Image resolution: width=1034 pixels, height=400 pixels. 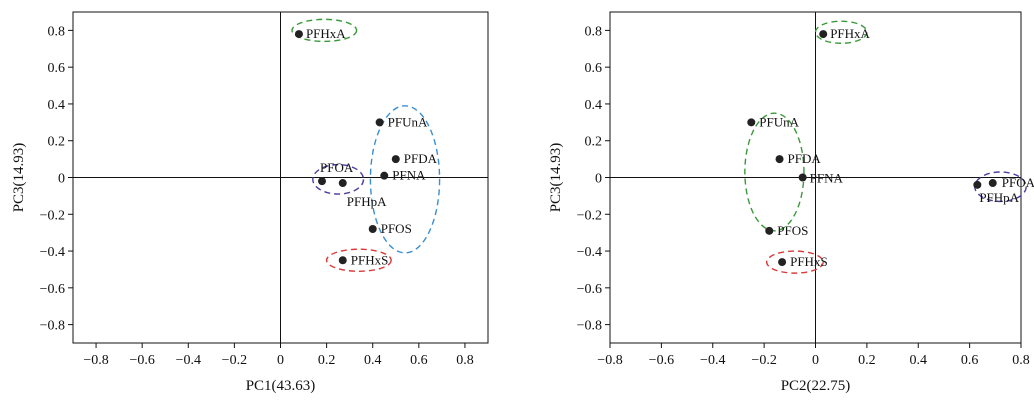 I want to click on left-x-tick-label: 0, so click(x=280, y=360).